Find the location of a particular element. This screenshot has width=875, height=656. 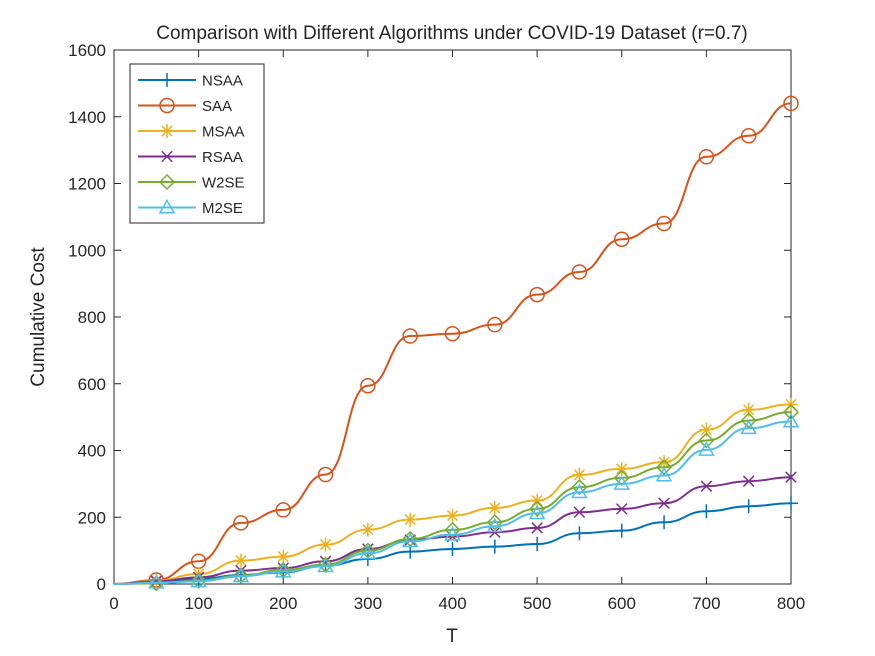

legend-label: SAA is located at coordinates (217, 106).